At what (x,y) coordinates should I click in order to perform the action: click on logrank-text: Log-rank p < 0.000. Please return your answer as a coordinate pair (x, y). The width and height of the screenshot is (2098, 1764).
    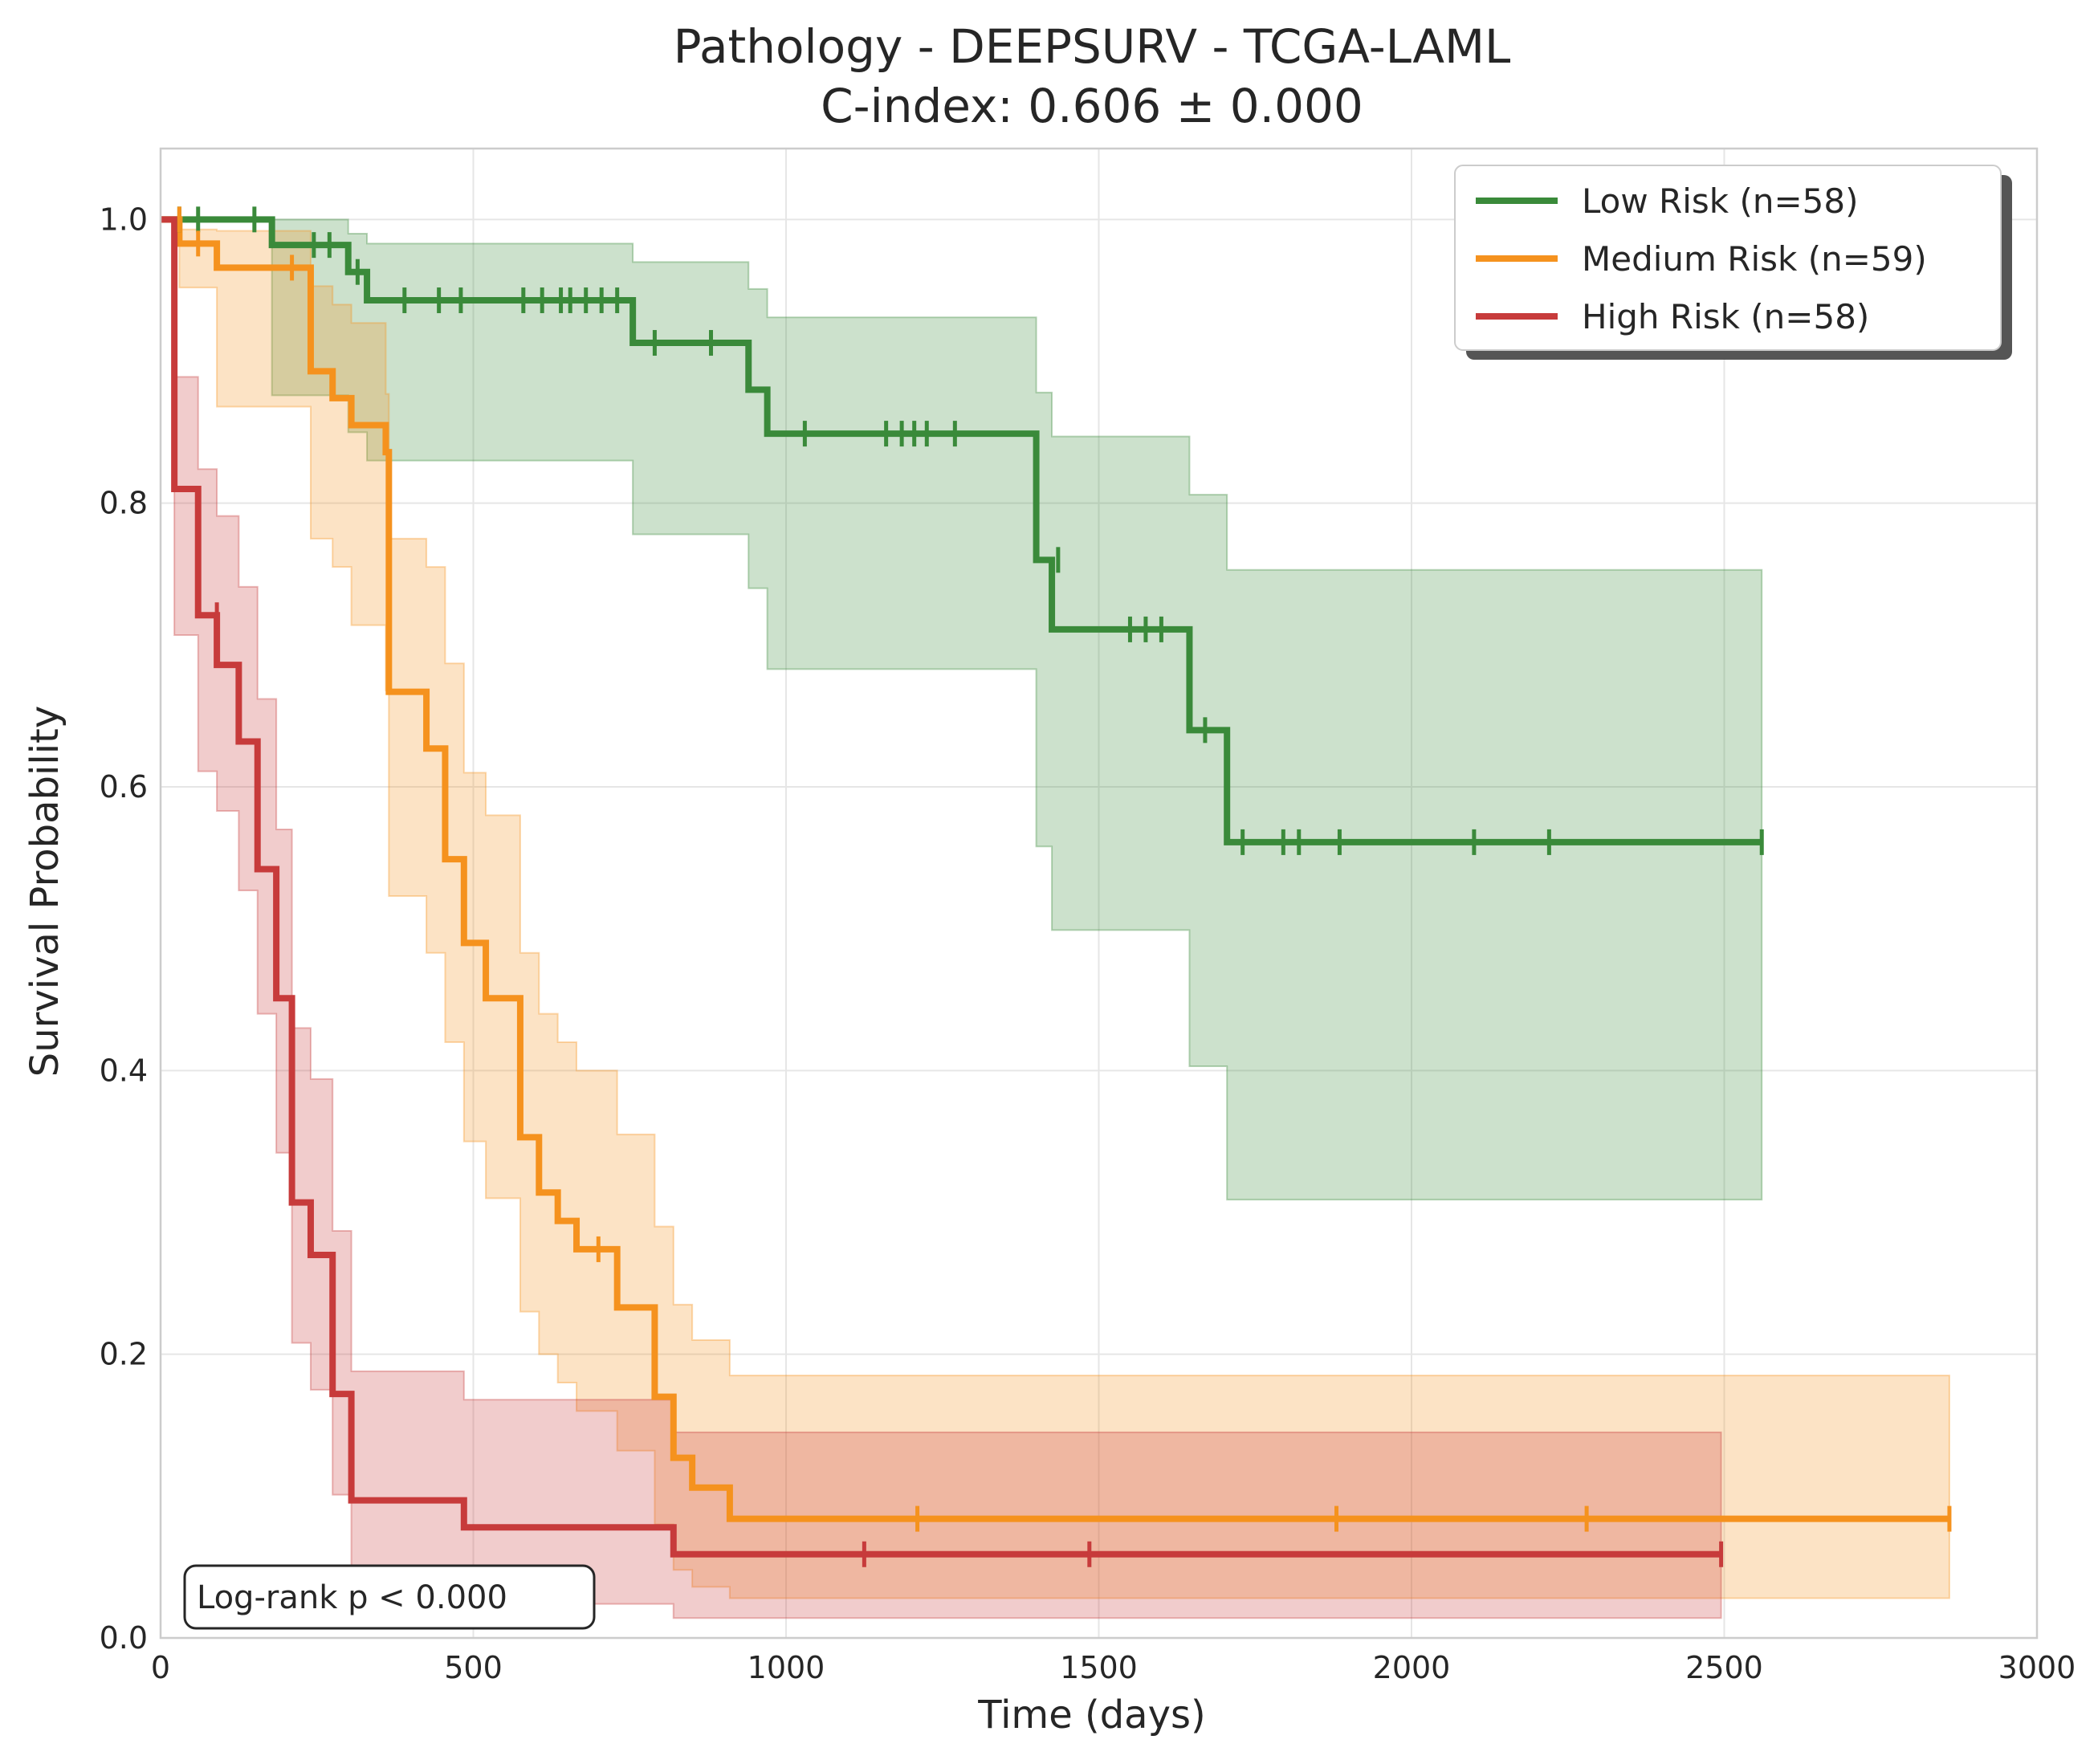
    Looking at the image, I should click on (352, 1597).